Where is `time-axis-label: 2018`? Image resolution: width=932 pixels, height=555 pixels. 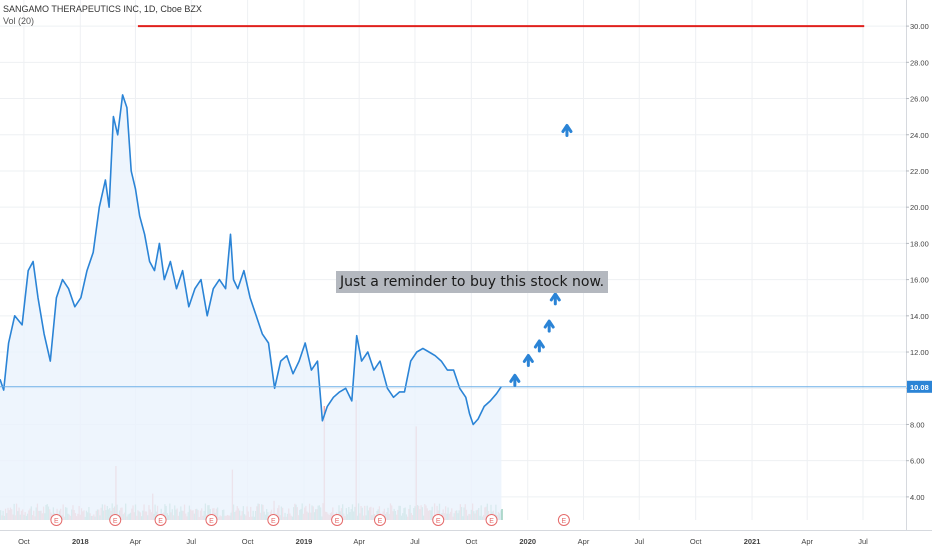 time-axis-label: 2018 is located at coordinates (80, 541).